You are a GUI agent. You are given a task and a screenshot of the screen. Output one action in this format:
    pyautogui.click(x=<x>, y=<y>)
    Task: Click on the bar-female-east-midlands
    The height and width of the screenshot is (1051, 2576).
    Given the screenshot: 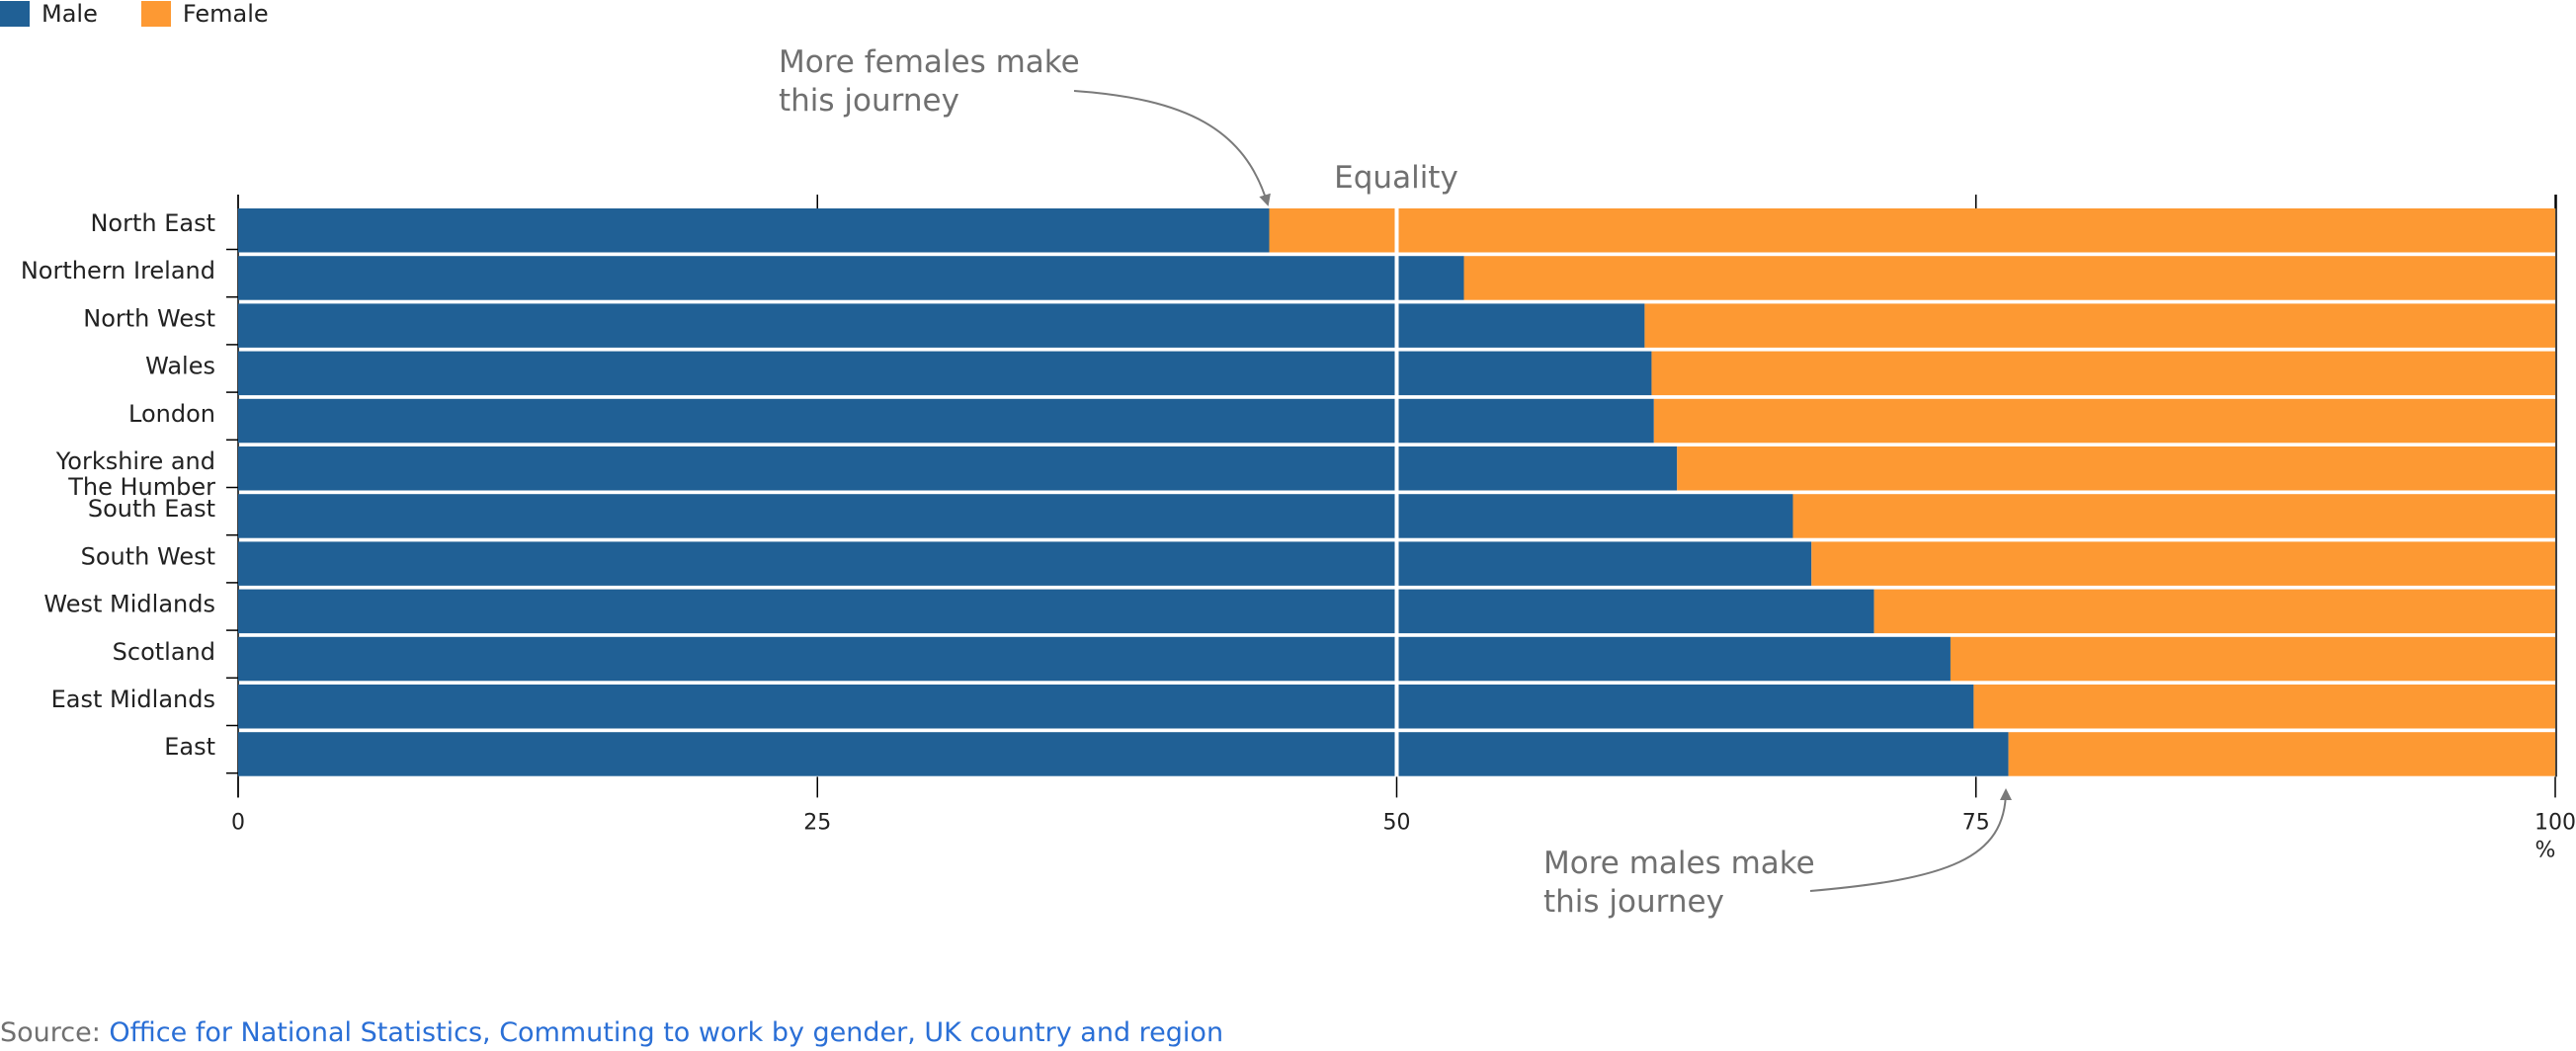 What is the action you would take?
    pyautogui.click(x=2264, y=707)
    